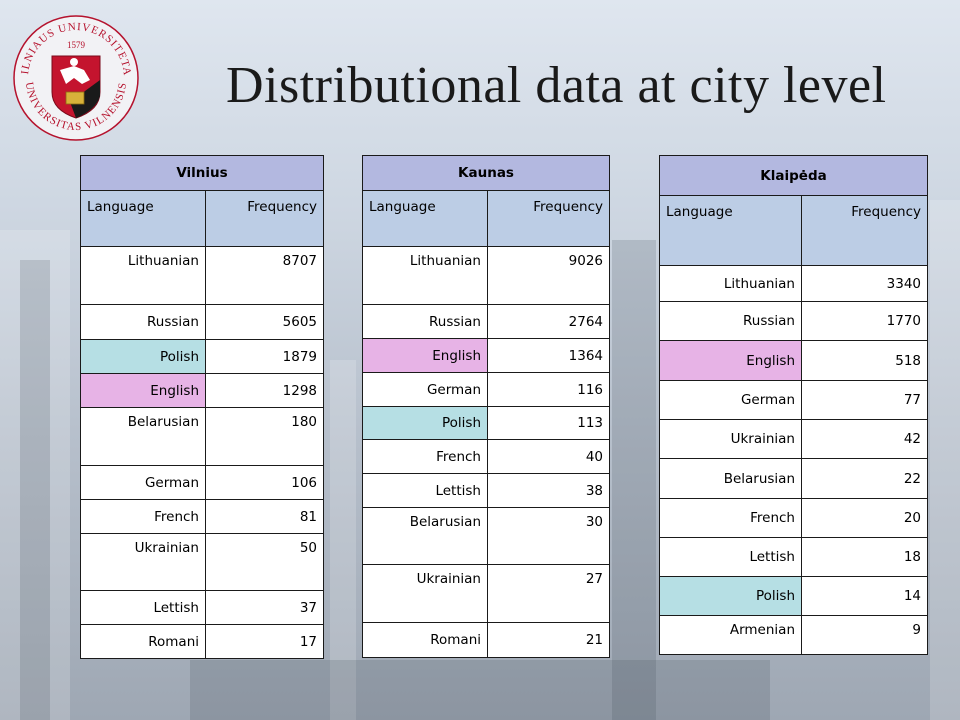 This screenshot has height=720, width=960. I want to click on frequency-cell: 18, so click(864, 557).